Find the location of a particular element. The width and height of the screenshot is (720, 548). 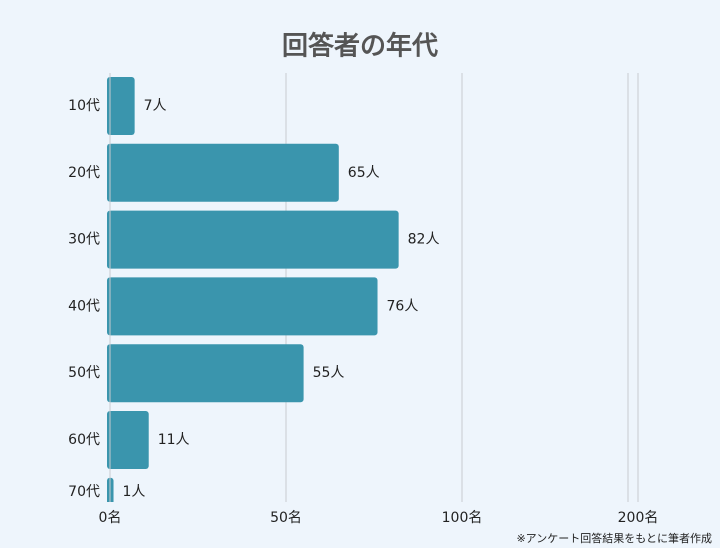

footnote: ※アンケート回答結果をもとに筆者作成 is located at coordinates (614, 538).